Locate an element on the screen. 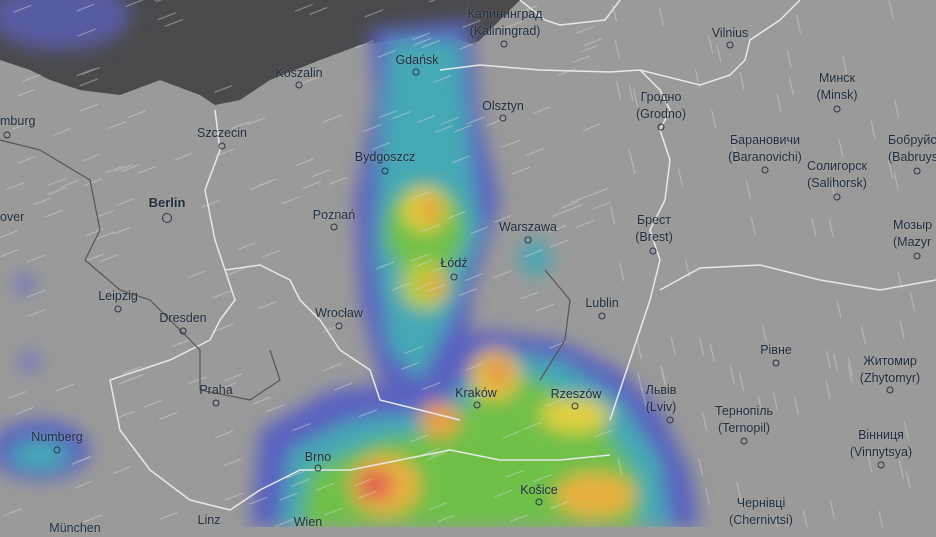 The height and width of the screenshot is (537, 936). city-label: Poznań is located at coordinates (334, 215).